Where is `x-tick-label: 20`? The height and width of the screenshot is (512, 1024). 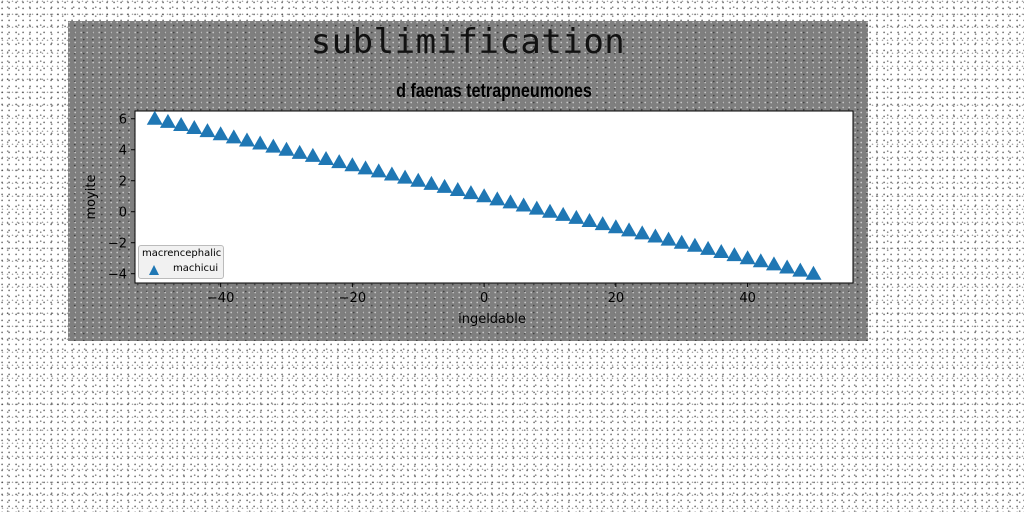 x-tick-label: 20 is located at coordinates (616, 298).